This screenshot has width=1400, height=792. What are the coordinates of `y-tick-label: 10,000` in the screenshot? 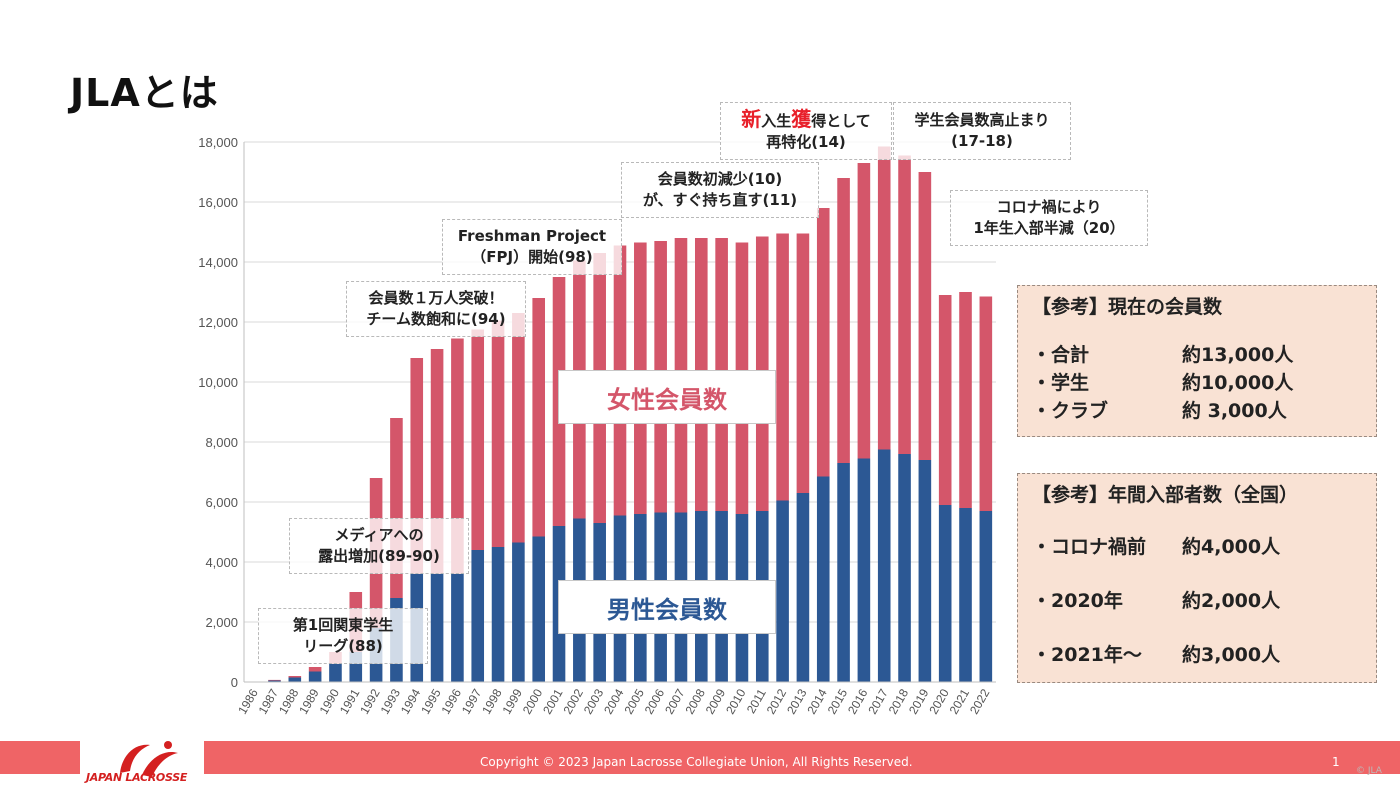 It's located at (218, 382).